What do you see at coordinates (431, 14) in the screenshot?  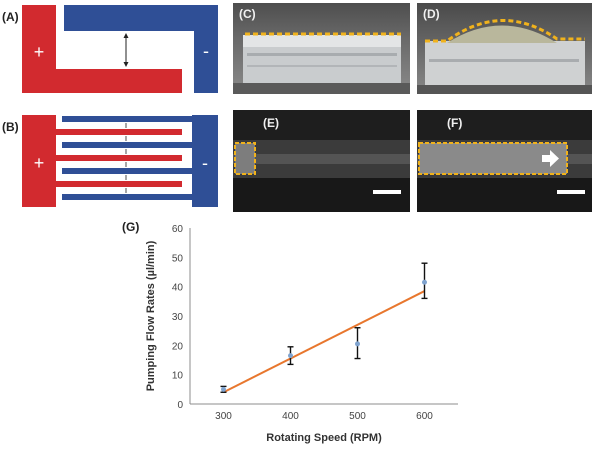 I see `panel-label-d: (D)` at bounding box center [431, 14].